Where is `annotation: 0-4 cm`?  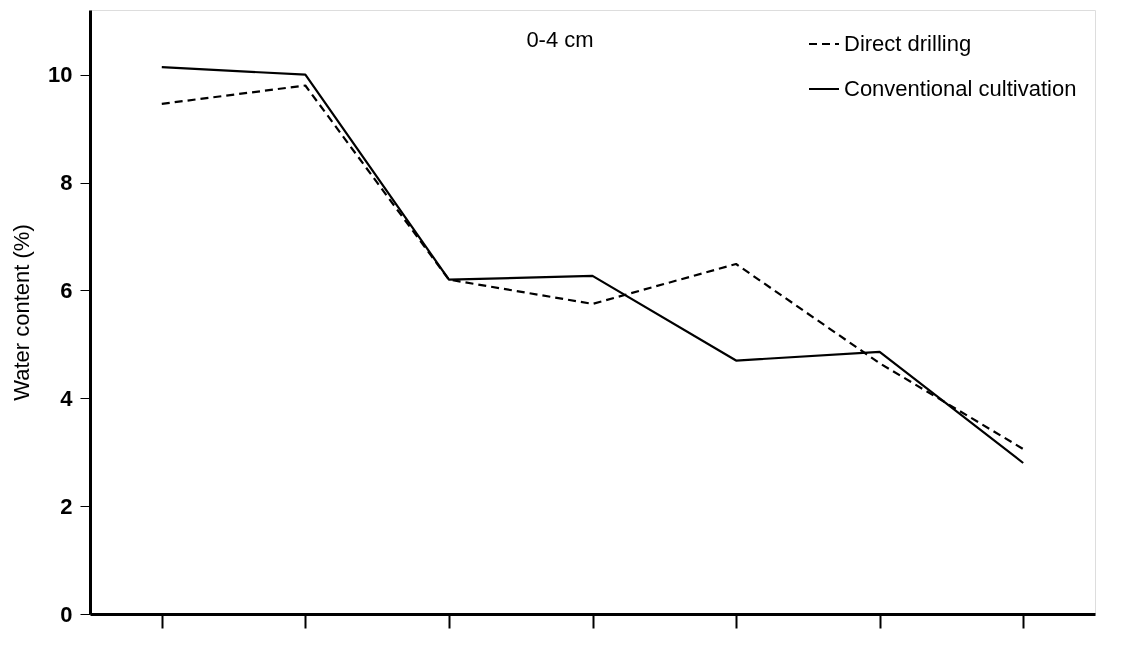
annotation: 0-4 cm is located at coordinates (560, 39).